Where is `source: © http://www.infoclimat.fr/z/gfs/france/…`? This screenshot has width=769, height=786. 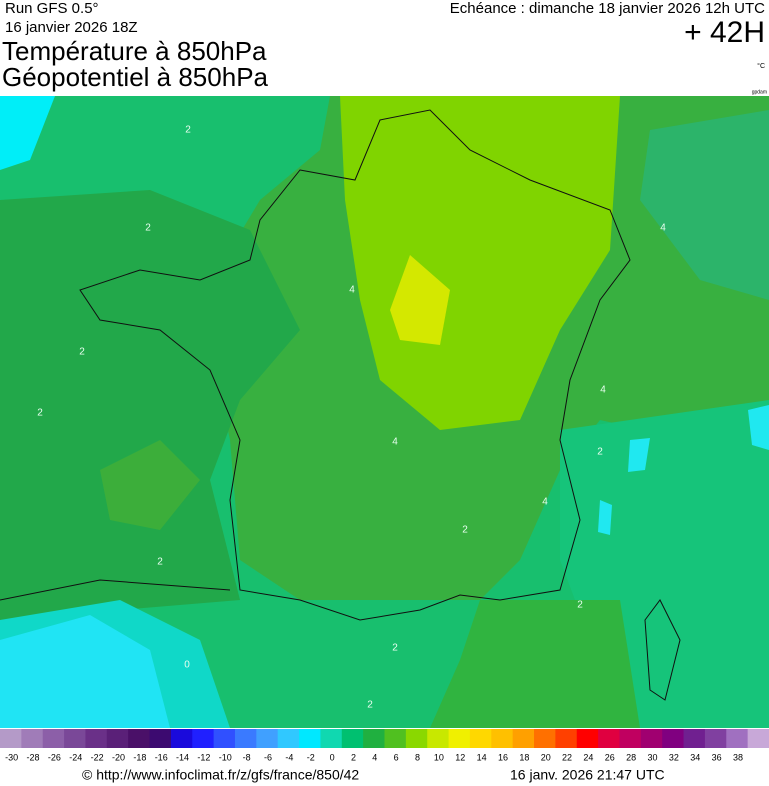
source: © http://www.infoclimat.fr/z/gfs/france/… is located at coordinates (220, 775).